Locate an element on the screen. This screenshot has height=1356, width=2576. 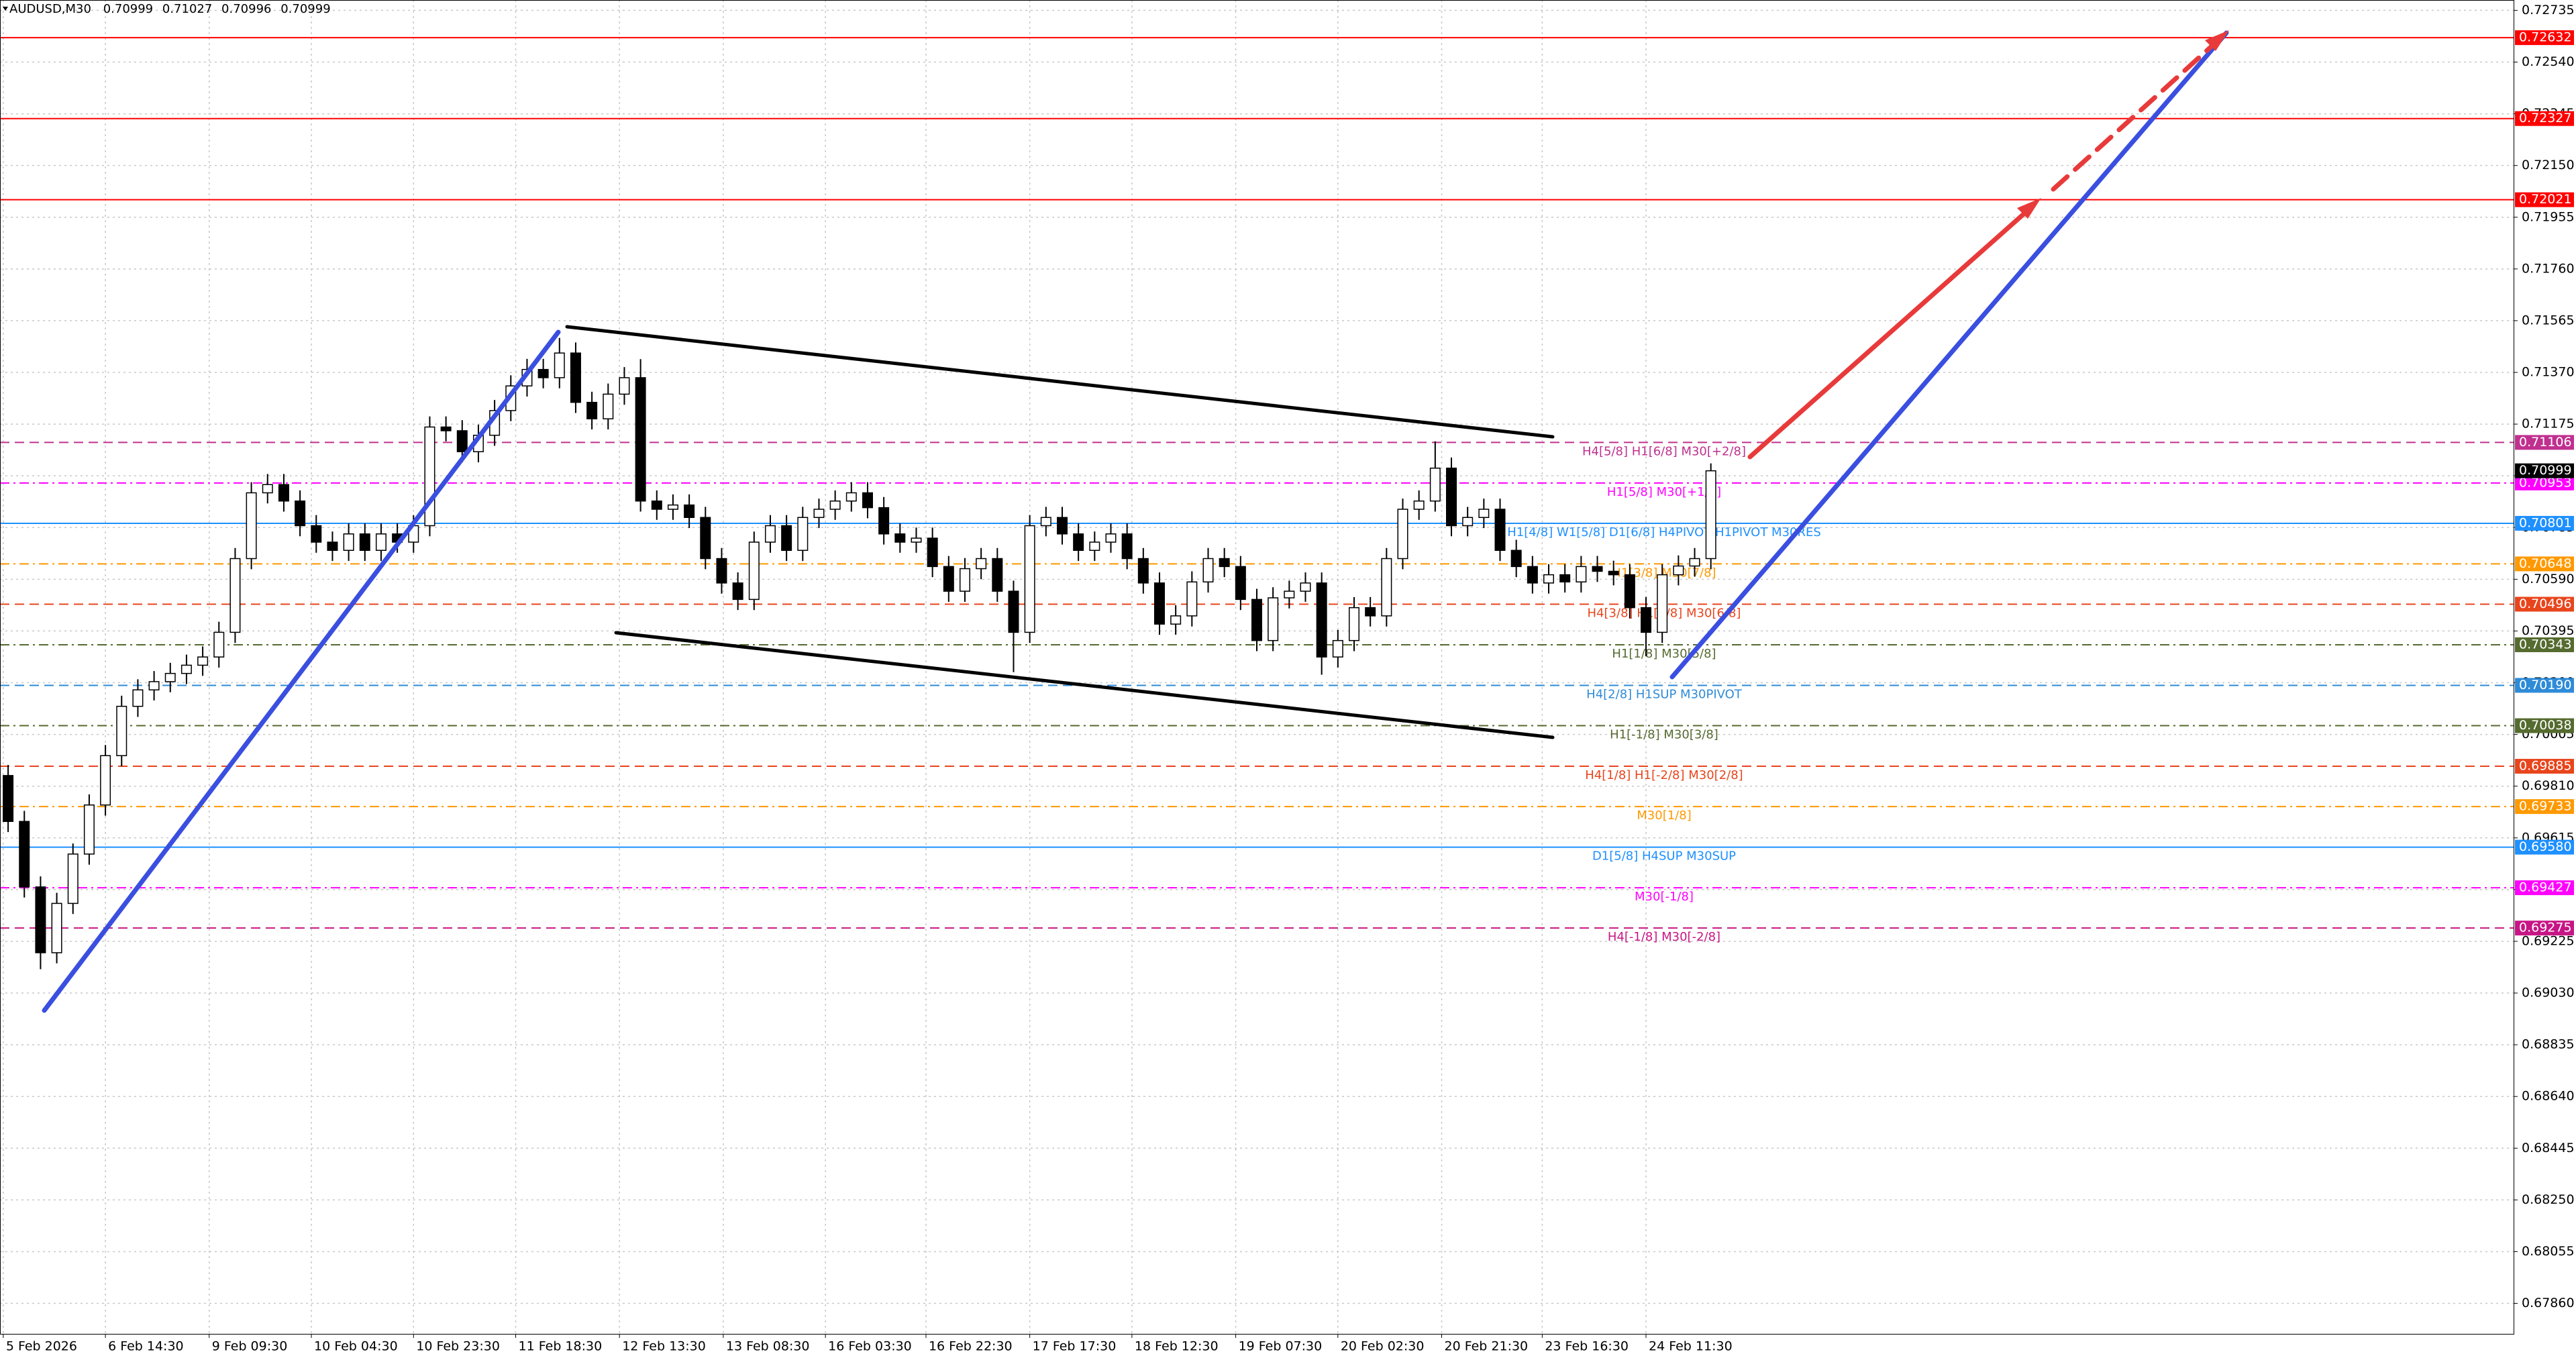
x-tick-label: 19 Feb 07:30 is located at coordinates (1281, 1346).